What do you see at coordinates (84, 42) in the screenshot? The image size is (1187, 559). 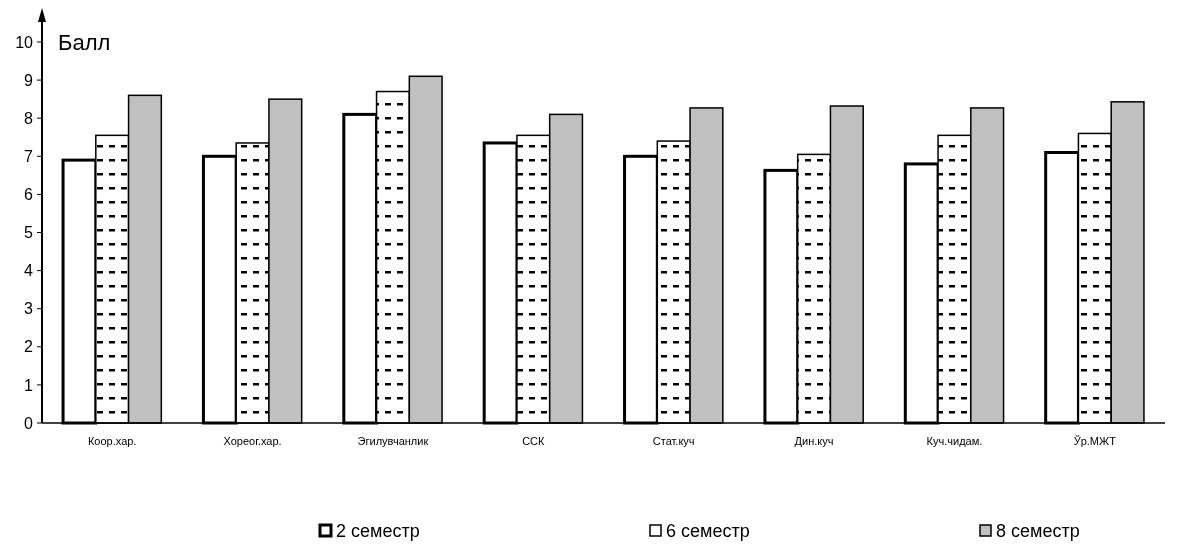 I see `y-axis-title: Балл` at bounding box center [84, 42].